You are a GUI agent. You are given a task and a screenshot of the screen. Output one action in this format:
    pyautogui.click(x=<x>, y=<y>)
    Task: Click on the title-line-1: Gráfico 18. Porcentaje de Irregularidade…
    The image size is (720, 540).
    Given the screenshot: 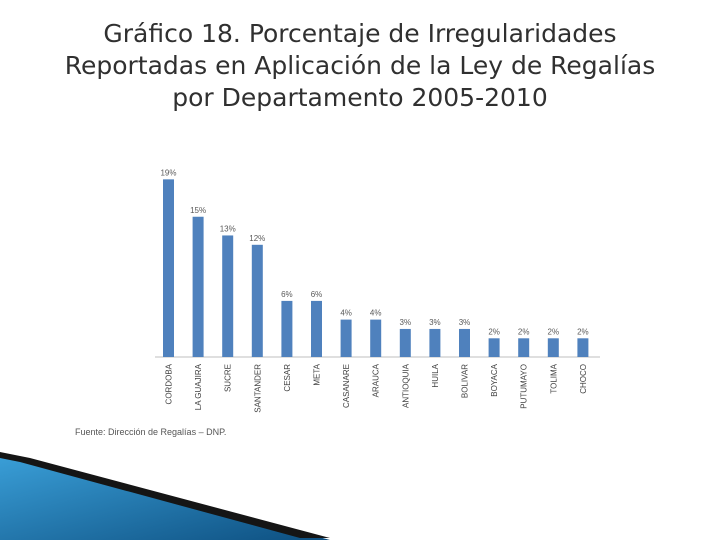 What is the action you would take?
    pyautogui.click(x=360, y=33)
    